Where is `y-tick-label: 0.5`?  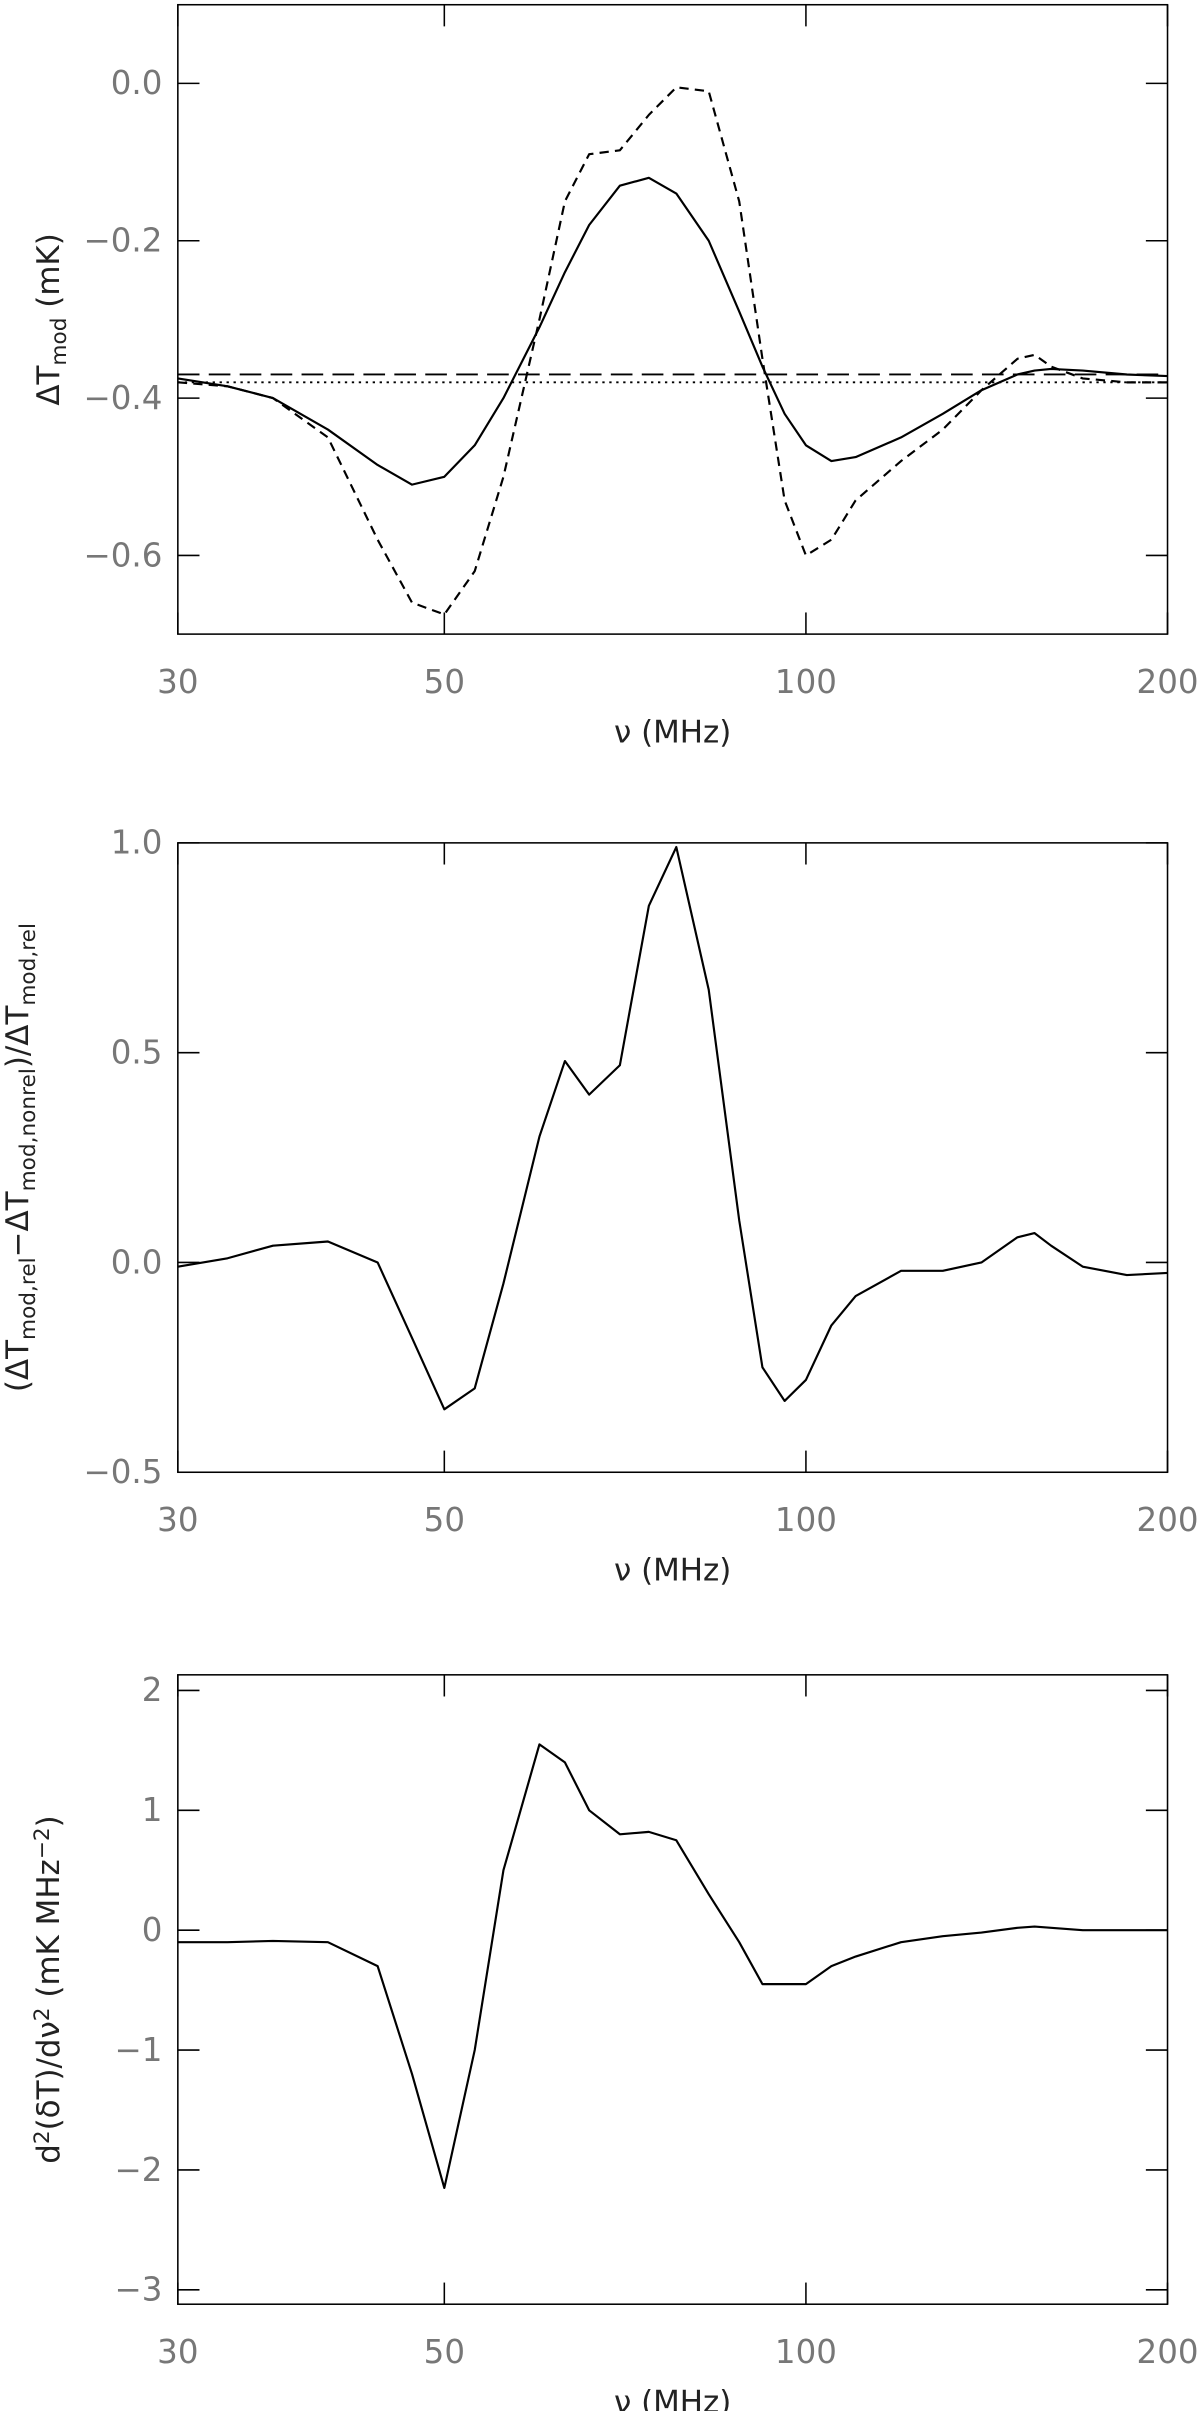
y-tick-label: 0.5 is located at coordinates (137, 1052).